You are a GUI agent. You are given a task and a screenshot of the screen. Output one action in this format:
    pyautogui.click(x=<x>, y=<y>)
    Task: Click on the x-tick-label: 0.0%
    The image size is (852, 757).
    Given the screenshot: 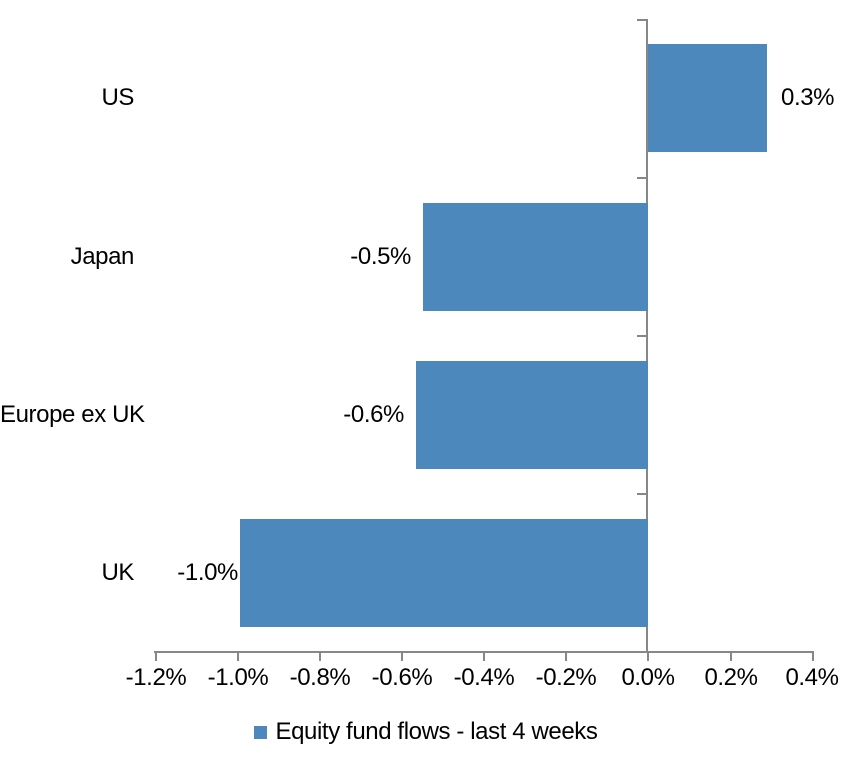 What is the action you would take?
    pyautogui.click(x=648, y=677)
    